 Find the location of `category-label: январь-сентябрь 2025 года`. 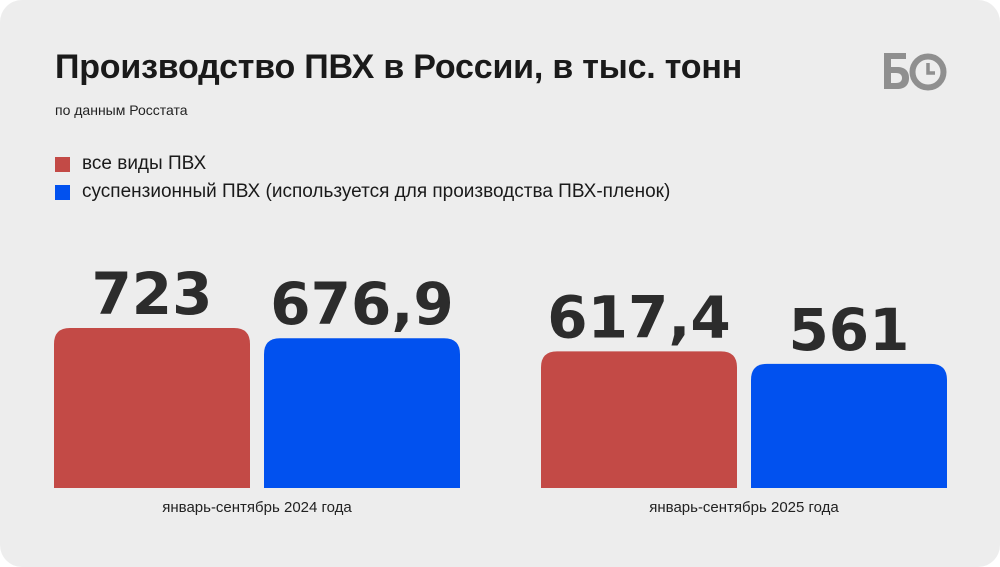

category-label: январь-сентябрь 2025 года is located at coordinates (744, 507).